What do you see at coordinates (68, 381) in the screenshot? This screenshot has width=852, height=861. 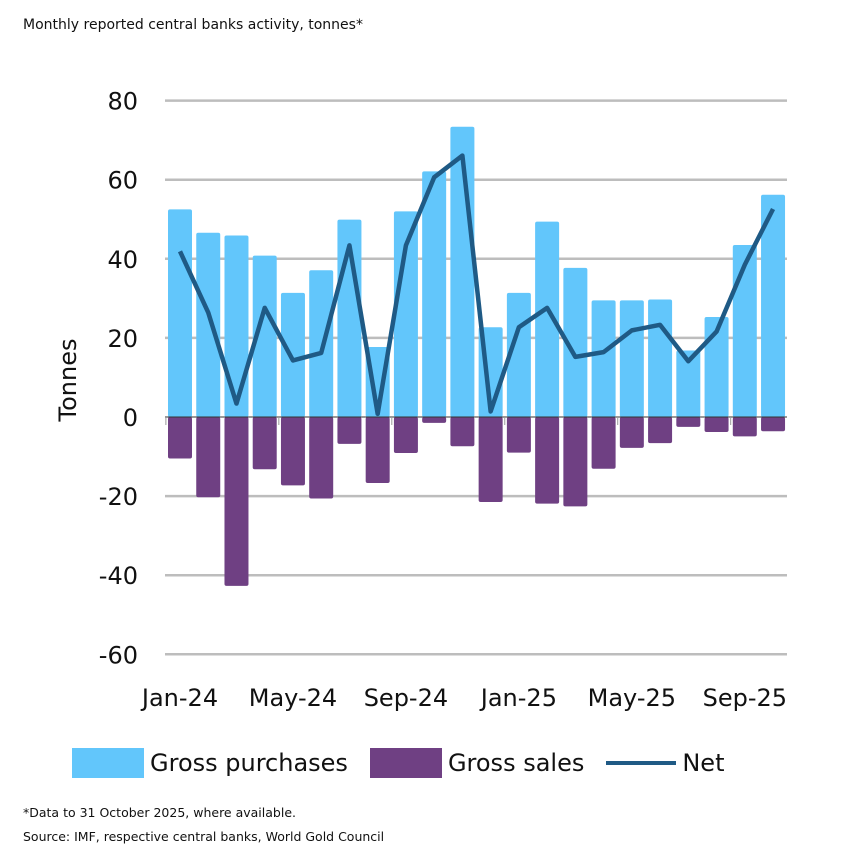 I see `y-axis-label: Tonnes` at bounding box center [68, 381].